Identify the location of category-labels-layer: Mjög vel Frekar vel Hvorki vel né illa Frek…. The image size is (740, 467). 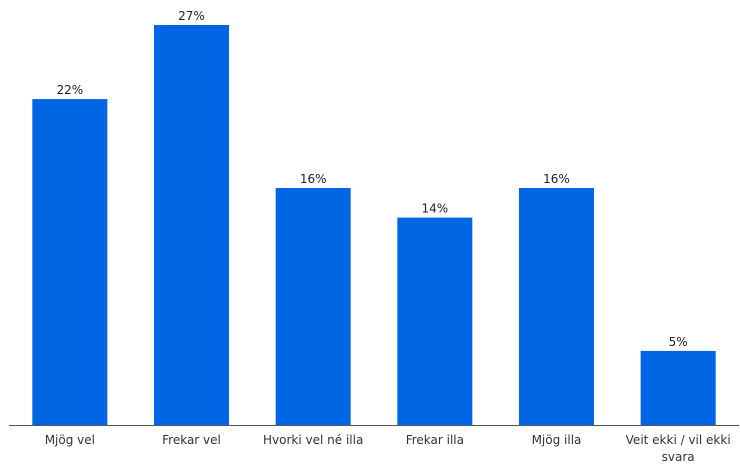
(388, 448).